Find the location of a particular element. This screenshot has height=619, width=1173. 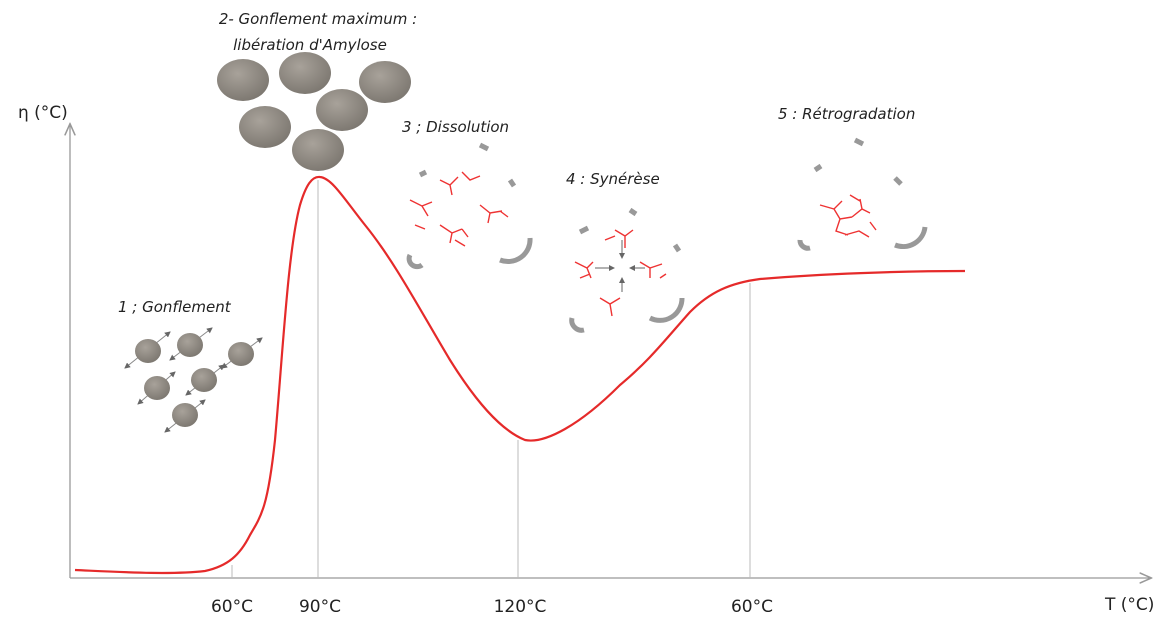

stage-label: libération d'Amylose is located at coordinates (310, 45).